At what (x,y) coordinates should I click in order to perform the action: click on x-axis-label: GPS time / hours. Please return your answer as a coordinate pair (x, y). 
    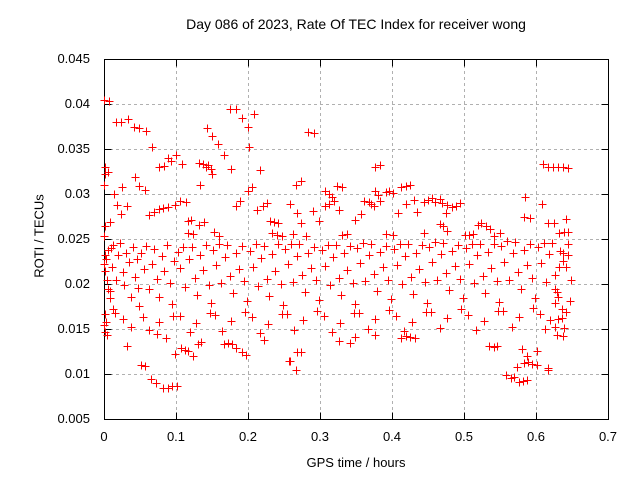
    Looking at the image, I should click on (356, 462).